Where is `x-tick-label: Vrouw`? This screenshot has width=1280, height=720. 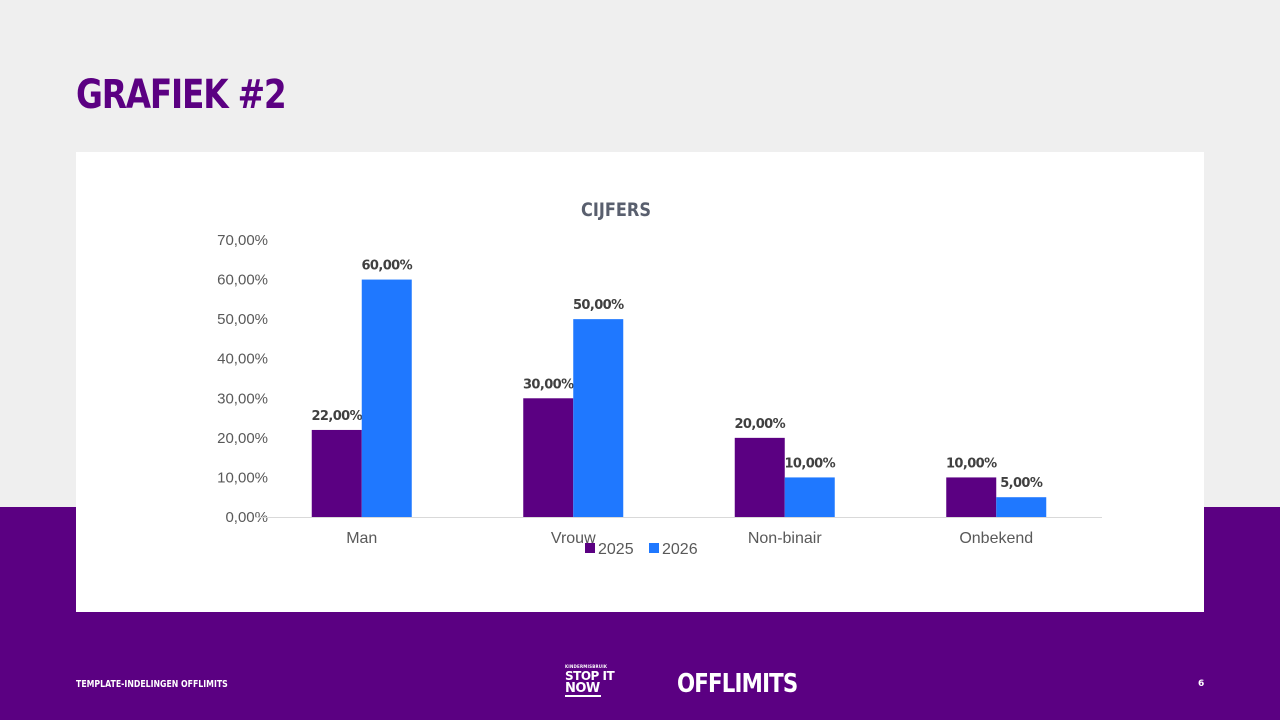
x-tick-label: Vrouw is located at coordinates (573, 538).